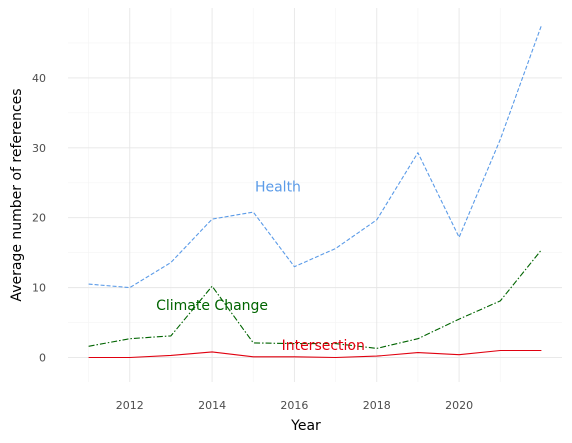  What do you see at coordinates (260, 266) in the screenshot?
I see `series-labels: Health Climate Change Intersection` at bounding box center [260, 266].